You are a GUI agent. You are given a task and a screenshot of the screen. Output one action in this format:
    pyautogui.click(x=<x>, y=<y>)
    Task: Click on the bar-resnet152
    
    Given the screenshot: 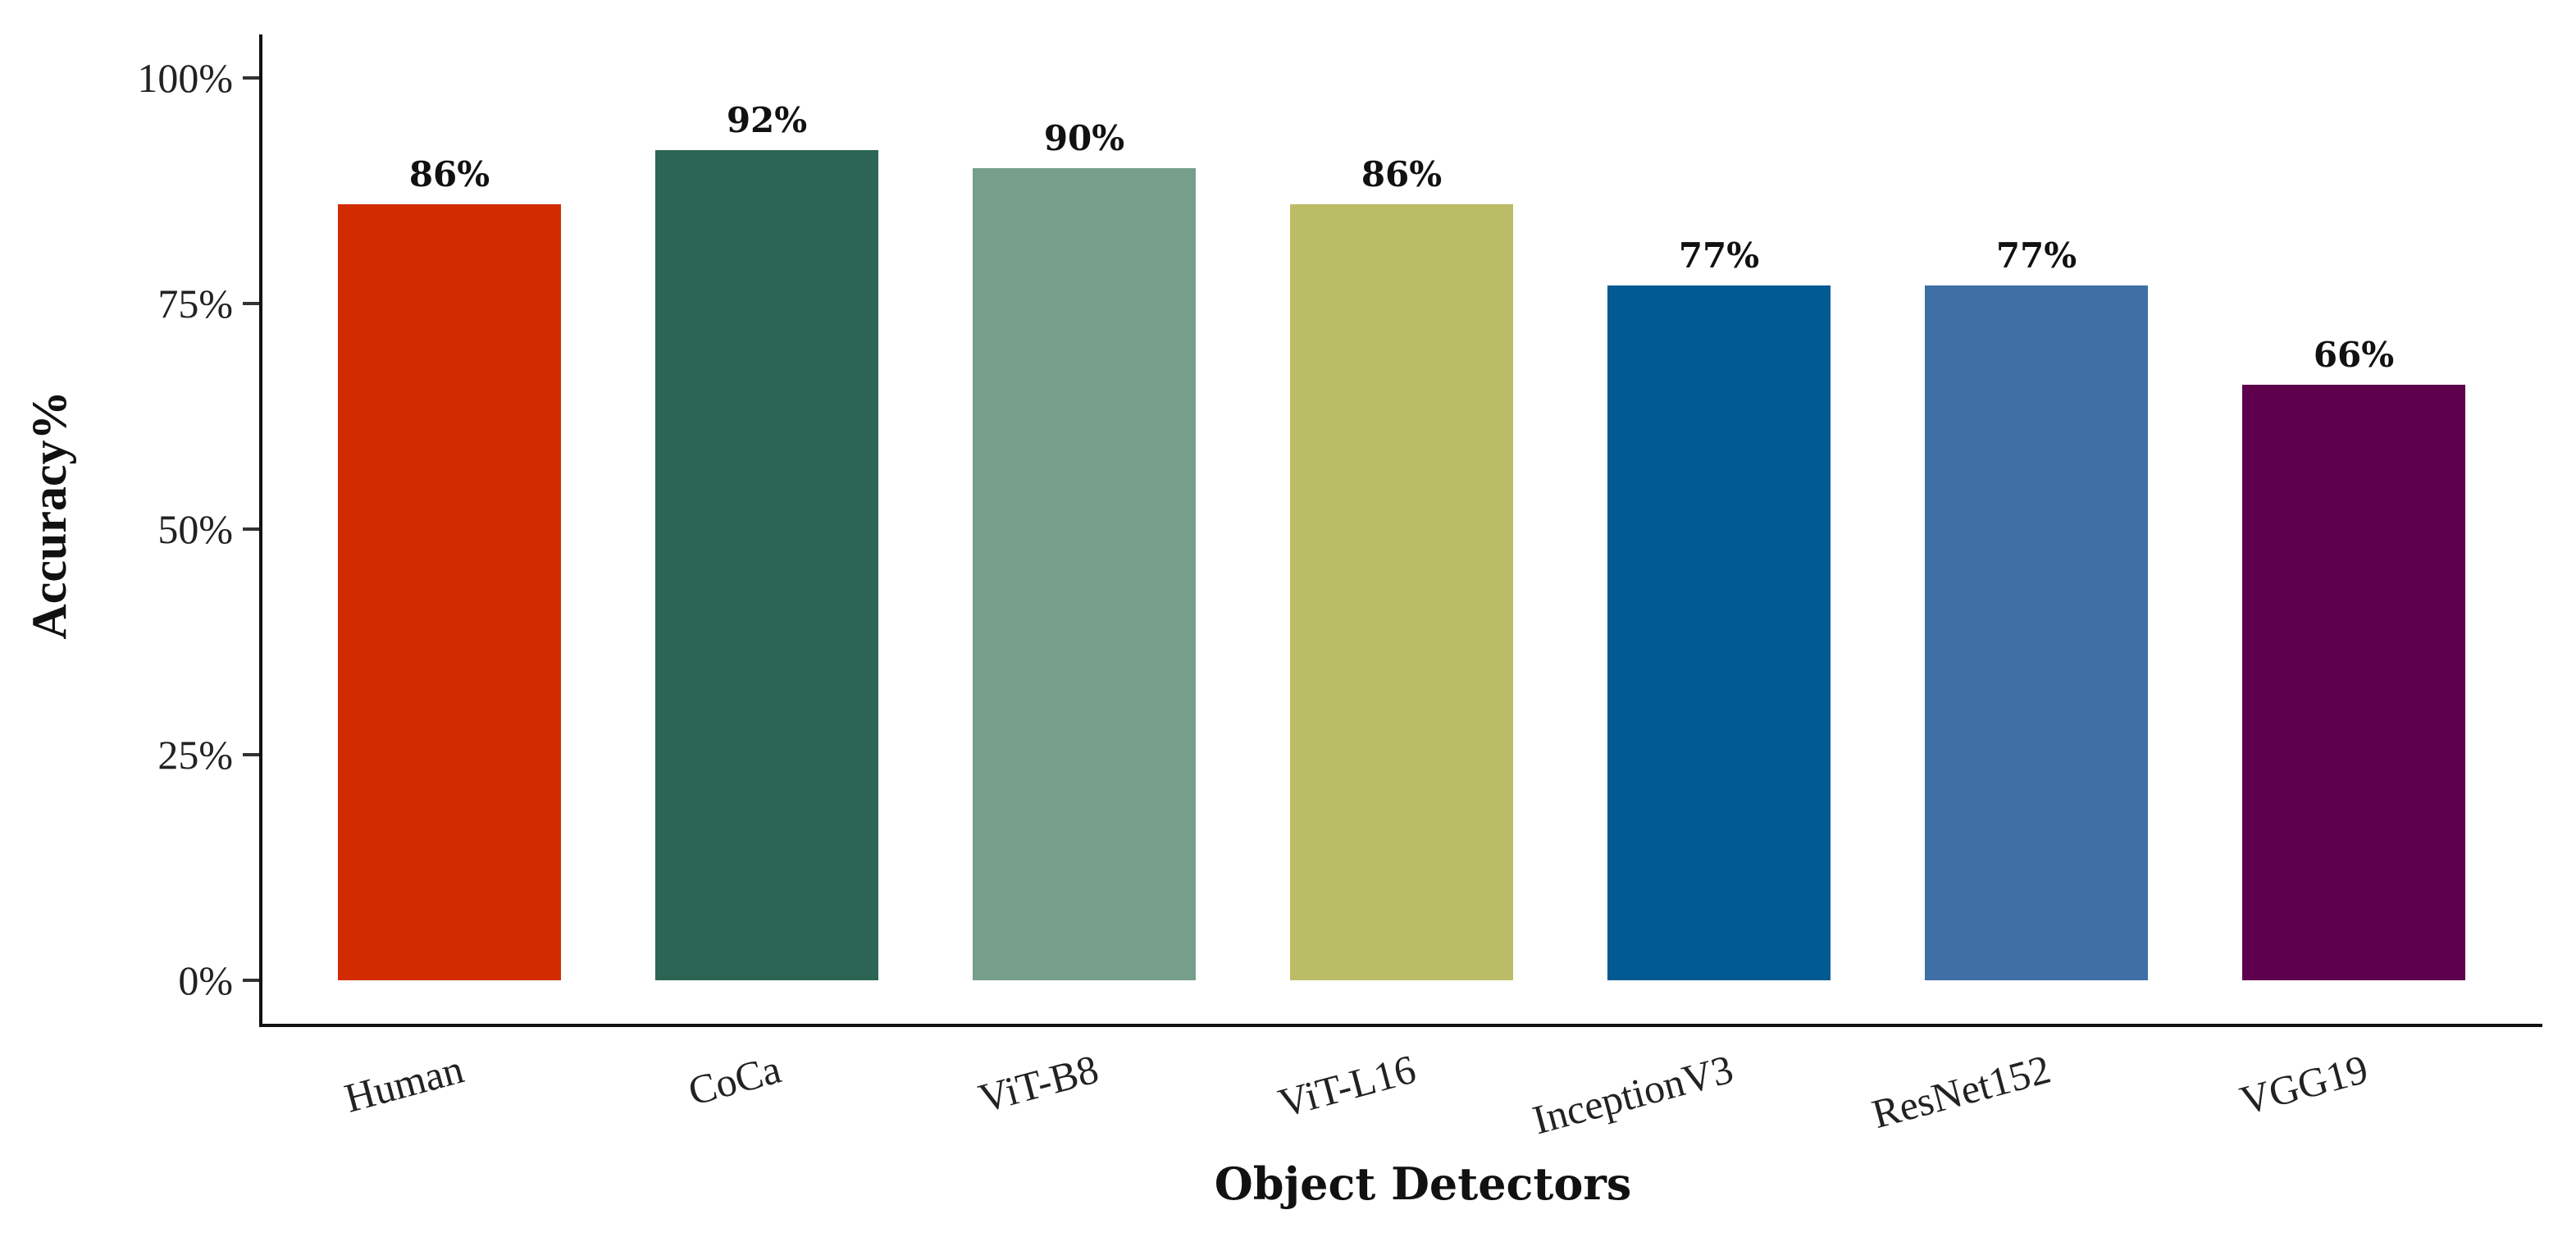 What is the action you would take?
    pyautogui.click(x=2036, y=632)
    